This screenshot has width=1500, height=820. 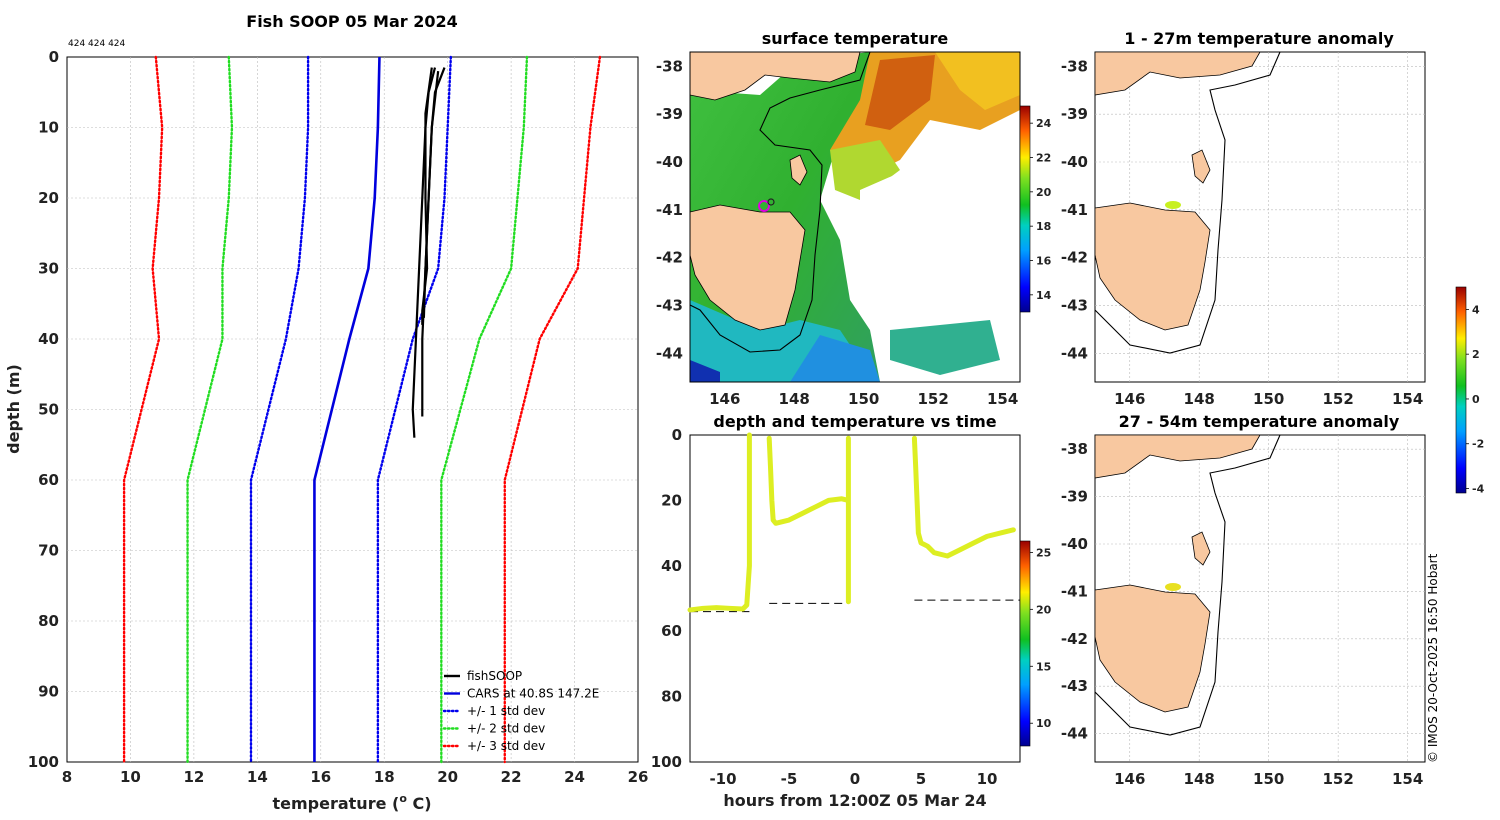 I want to click on sst-xtick-label: 146, so click(x=724, y=399).